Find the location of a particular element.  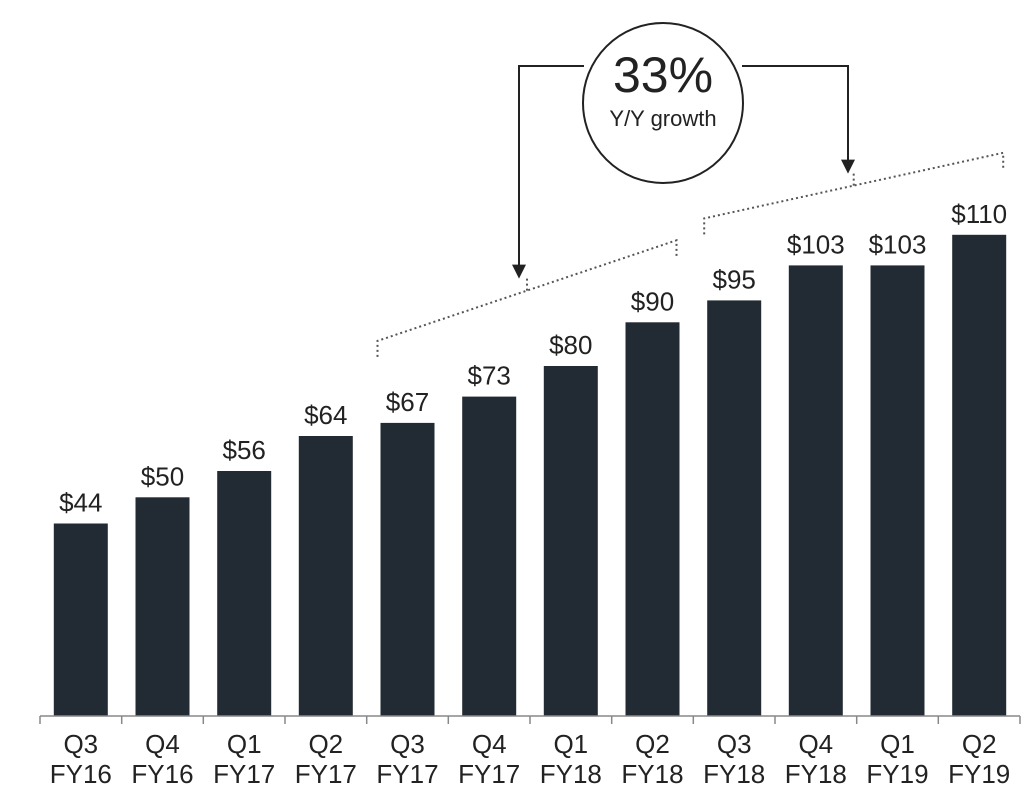

bar-q4-fy16 is located at coordinates (162, 607).